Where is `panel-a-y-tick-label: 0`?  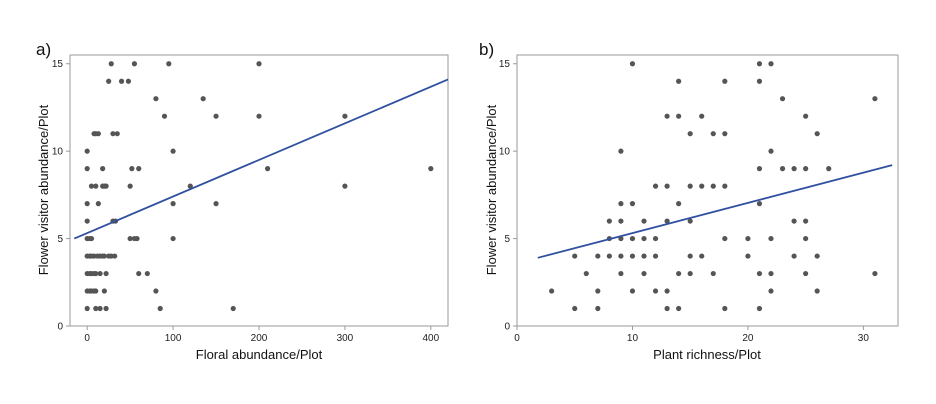 panel-a-y-tick-label: 0 is located at coordinates (60, 327).